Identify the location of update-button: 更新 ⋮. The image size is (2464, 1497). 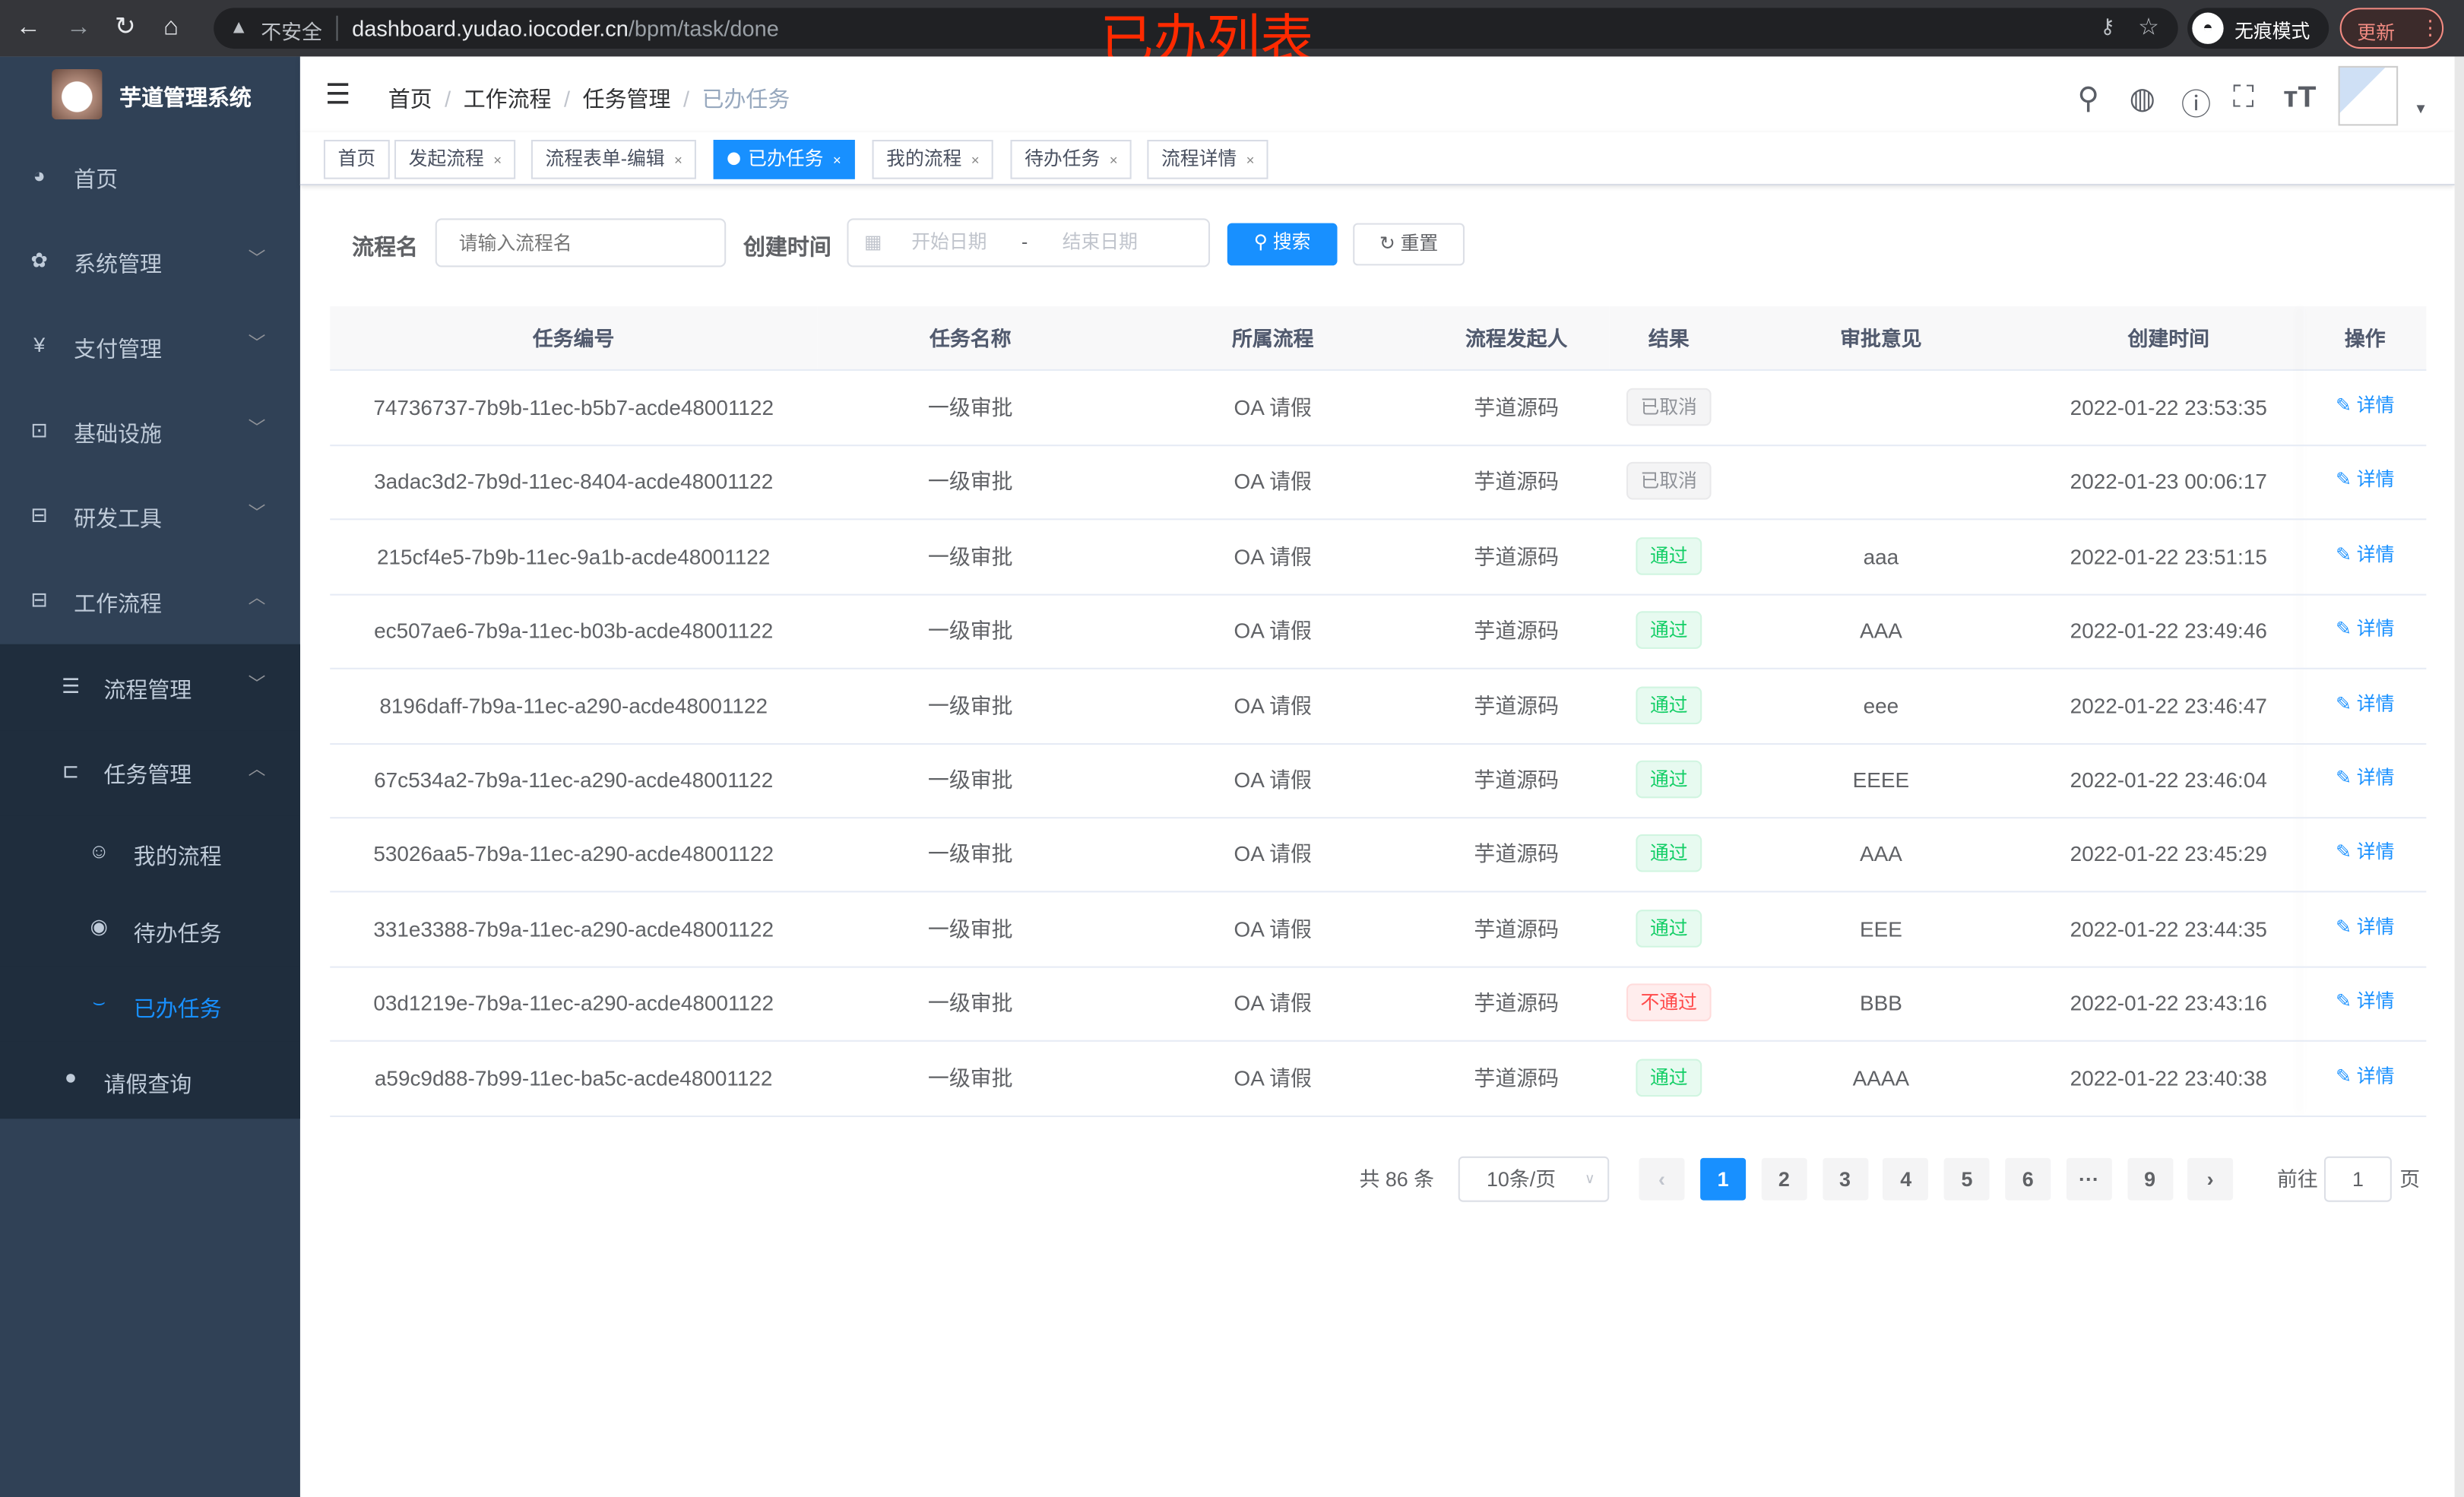
(2391, 28).